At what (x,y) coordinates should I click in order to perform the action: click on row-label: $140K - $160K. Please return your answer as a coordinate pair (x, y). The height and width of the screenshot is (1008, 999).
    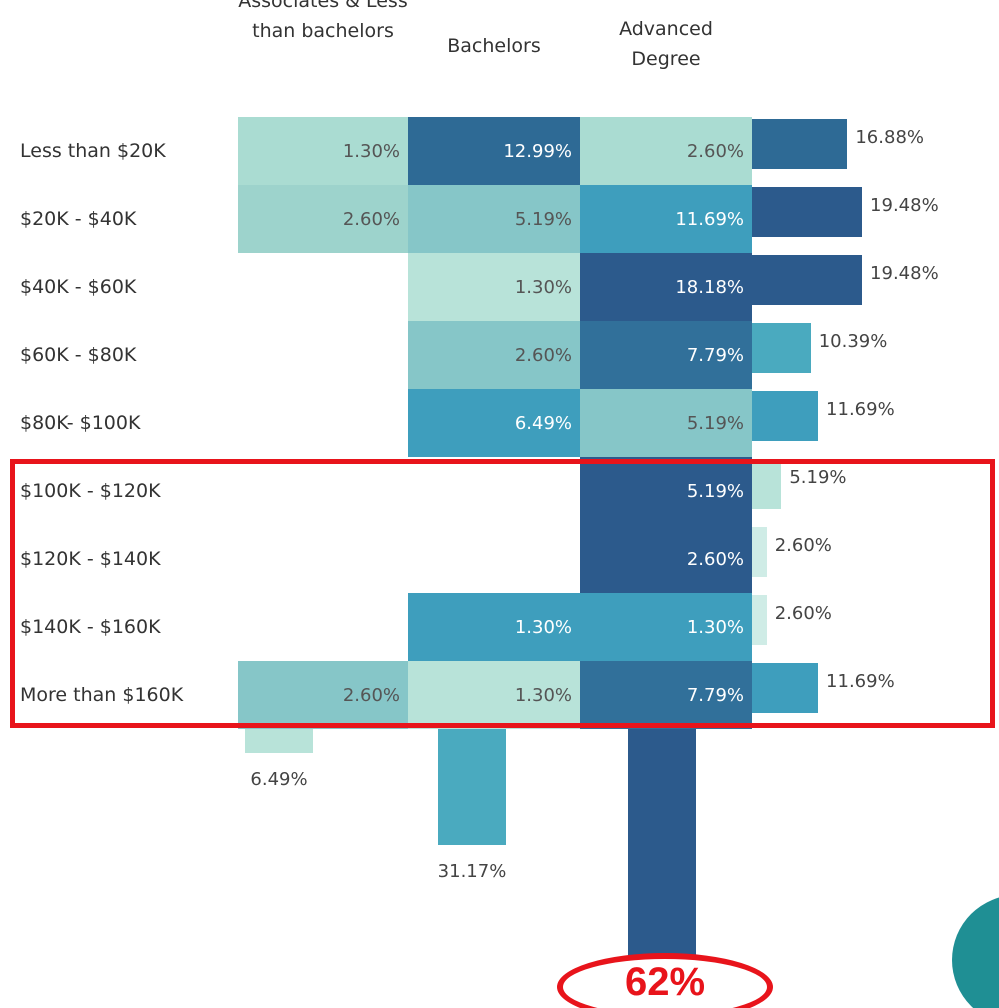
    Looking at the image, I should click on (90, 627).